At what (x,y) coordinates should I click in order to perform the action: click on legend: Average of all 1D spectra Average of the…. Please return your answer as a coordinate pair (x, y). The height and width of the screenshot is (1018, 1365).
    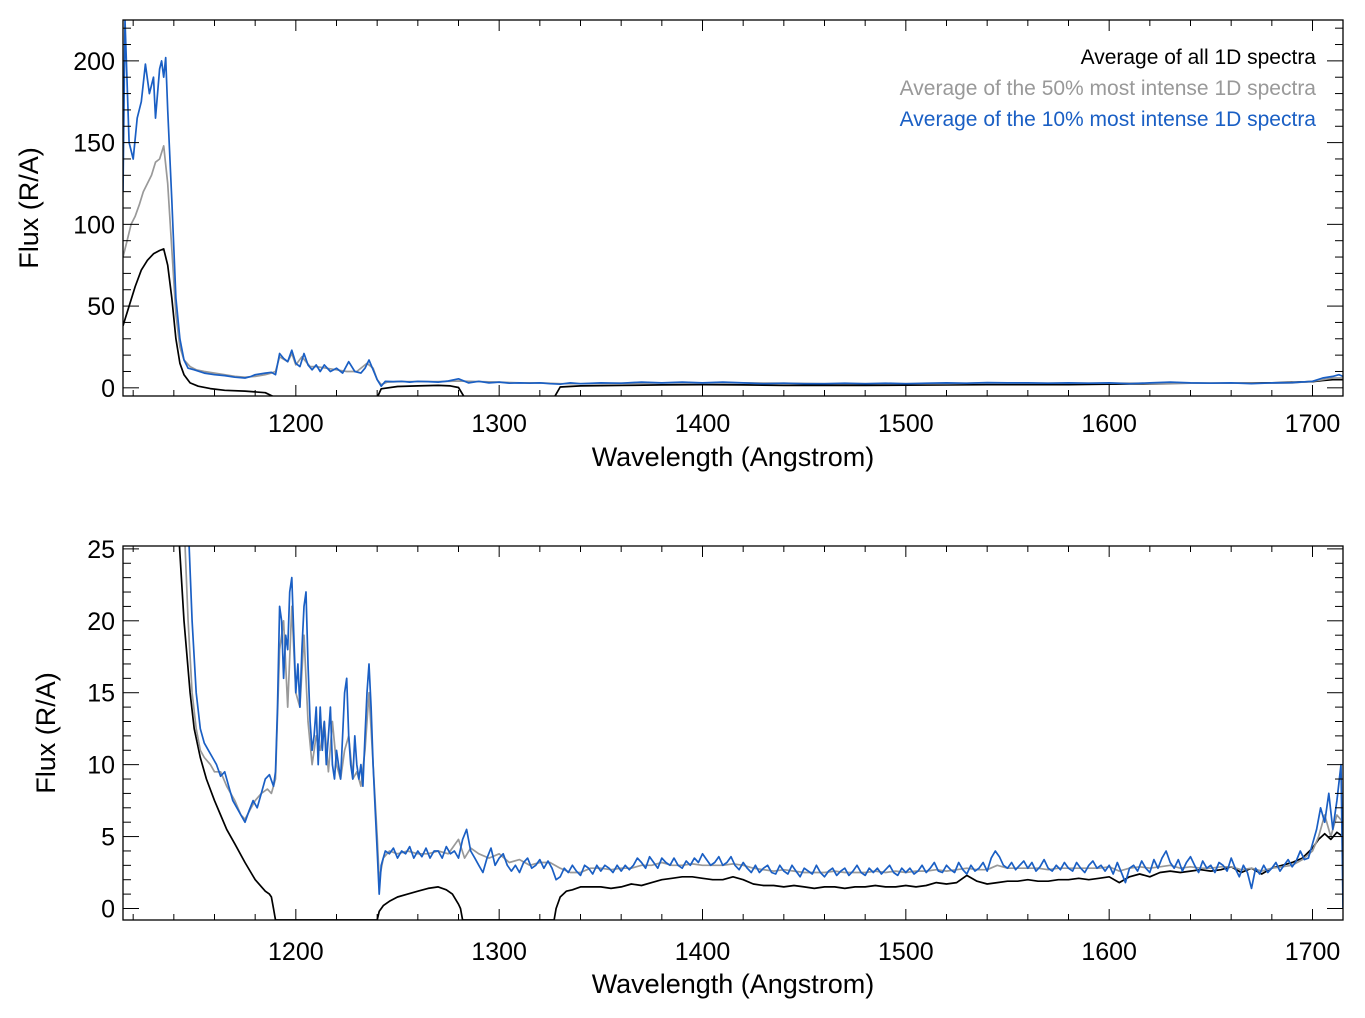
    Looking at the image, I should click on (1108, 88).